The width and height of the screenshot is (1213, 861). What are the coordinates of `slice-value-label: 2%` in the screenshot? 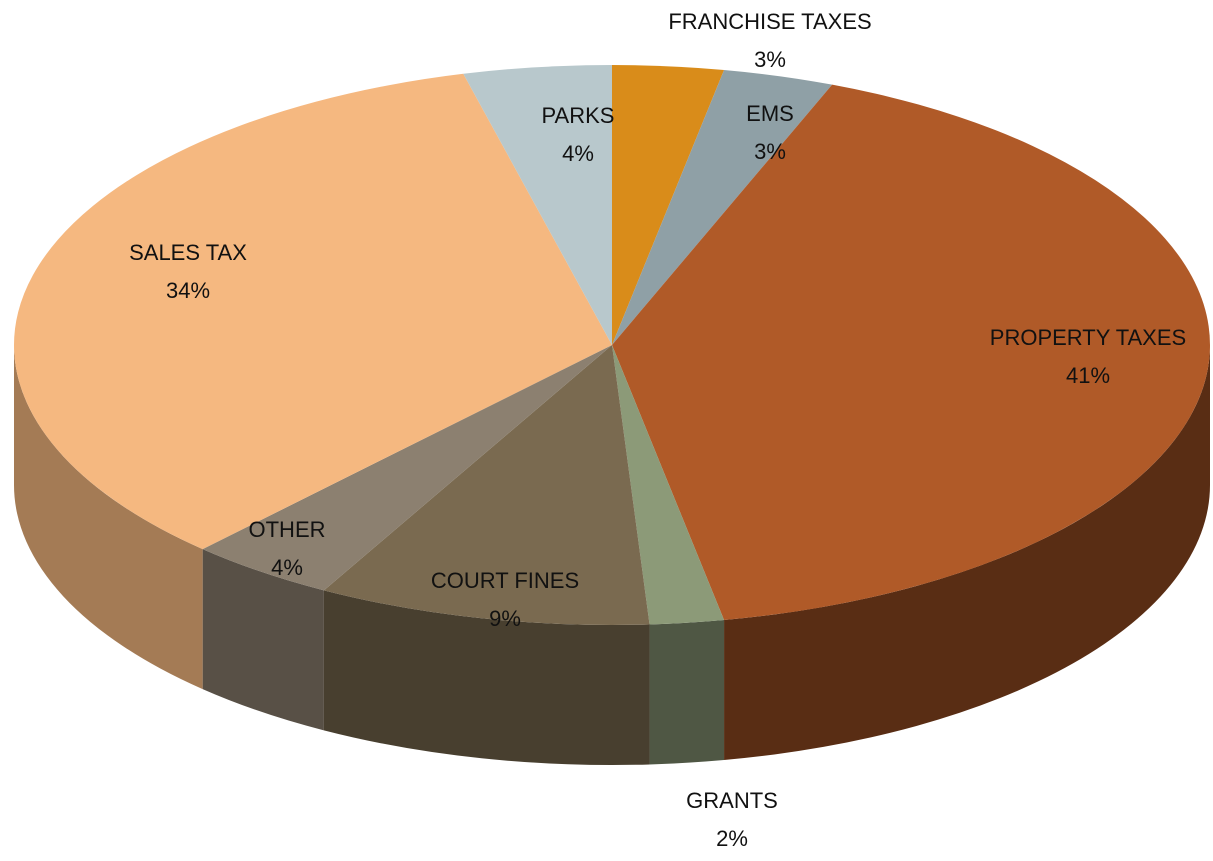 It's located at (732, 838).